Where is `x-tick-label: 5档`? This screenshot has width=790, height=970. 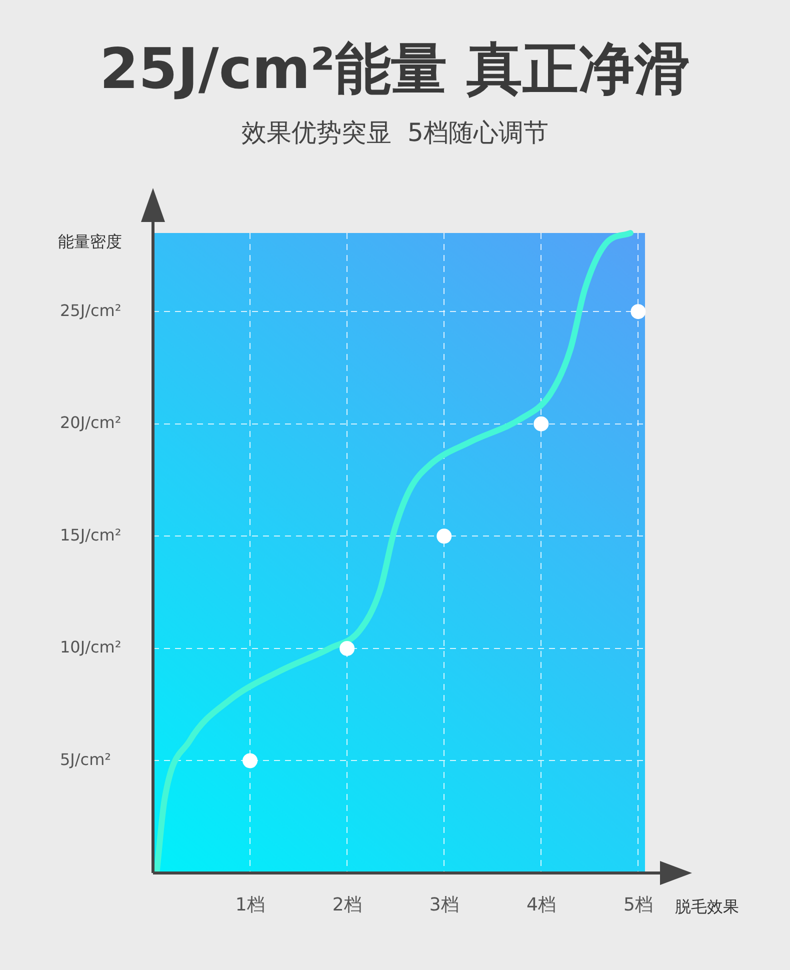
x-tick-label: 5档 is located at coordinates (638, 905).